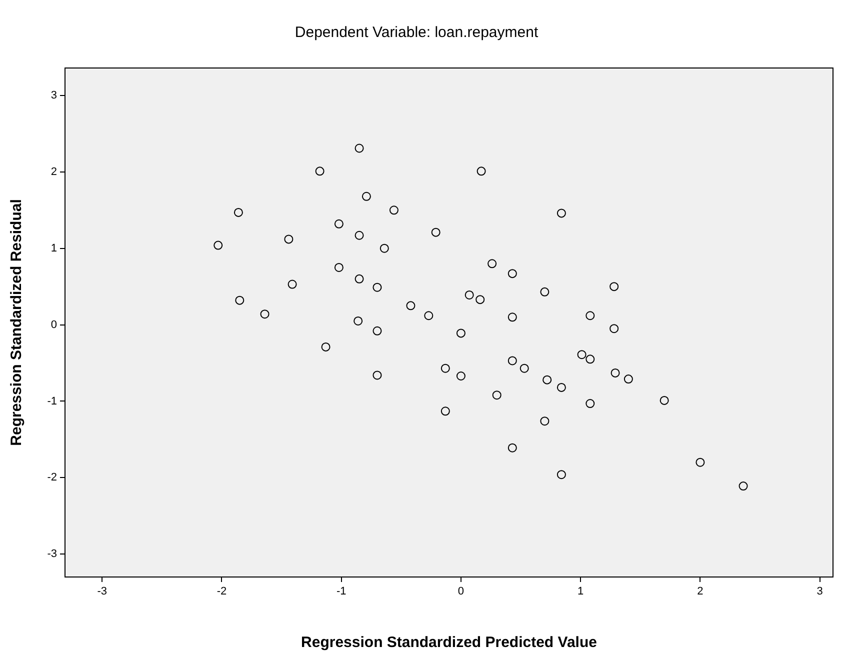  What do you see at coordinates (700, 592) in the screenshot?
I see `x-tick-label: 2` at bounding box center [700, 592].